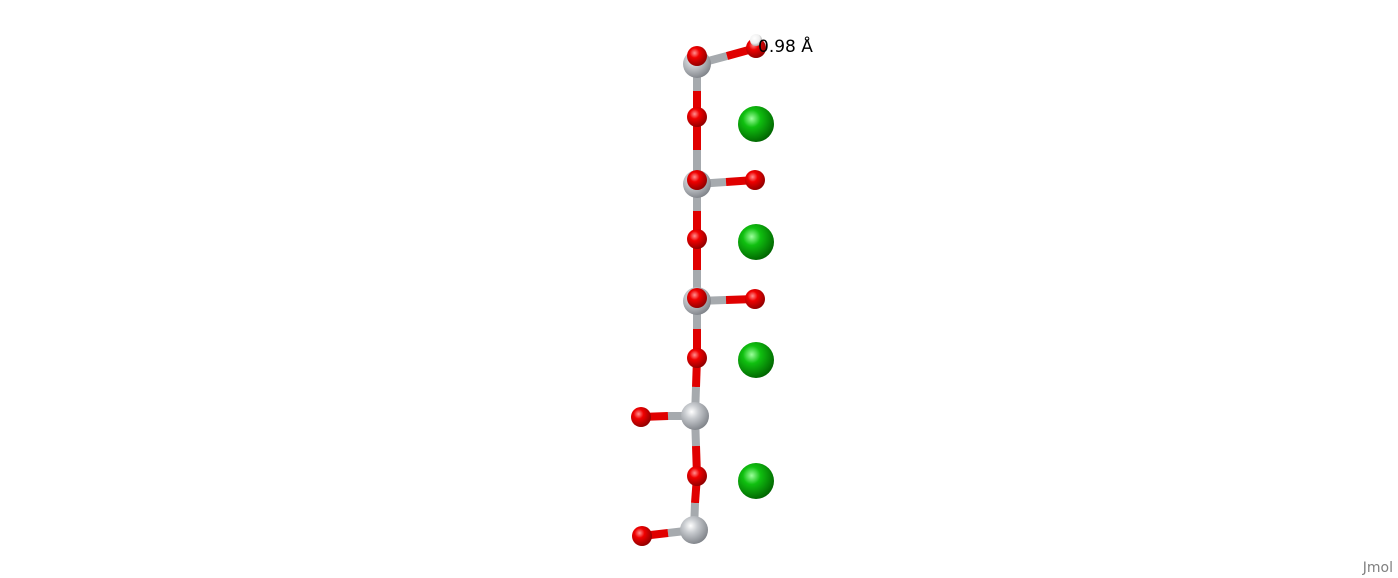  What do you see at coordinates (756, 40) in the screenshot?
I see `atom-hydrogen` at bounding box center [756, 40].